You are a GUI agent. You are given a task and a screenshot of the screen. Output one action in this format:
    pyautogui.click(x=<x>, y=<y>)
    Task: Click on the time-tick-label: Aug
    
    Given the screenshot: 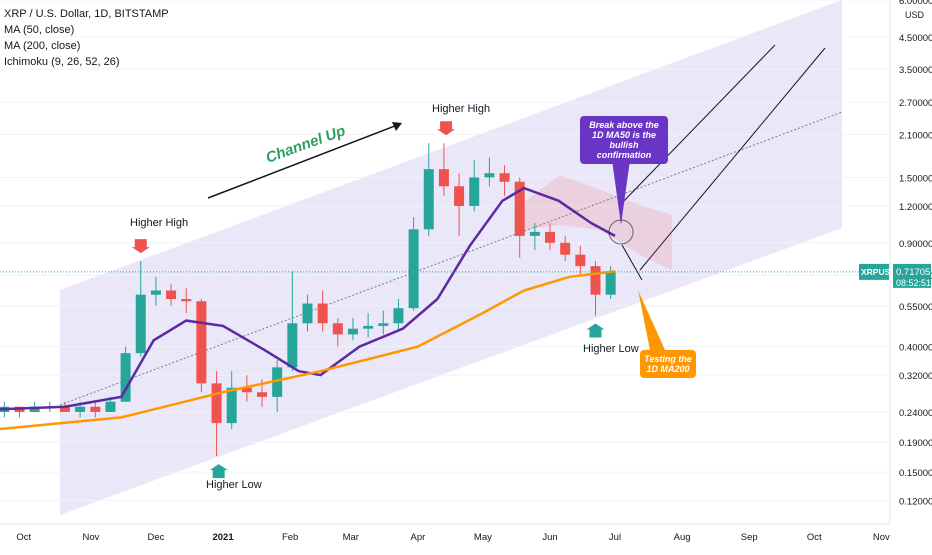 What is the action you would take?
    pyautogui.click(x=682, y=537)
    